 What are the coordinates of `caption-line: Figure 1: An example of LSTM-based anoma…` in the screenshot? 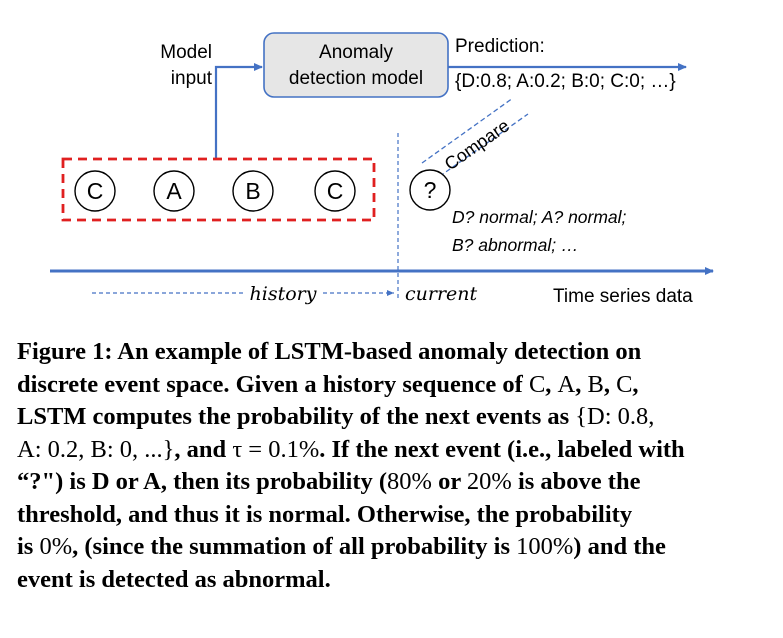 It's located at (329, 351).